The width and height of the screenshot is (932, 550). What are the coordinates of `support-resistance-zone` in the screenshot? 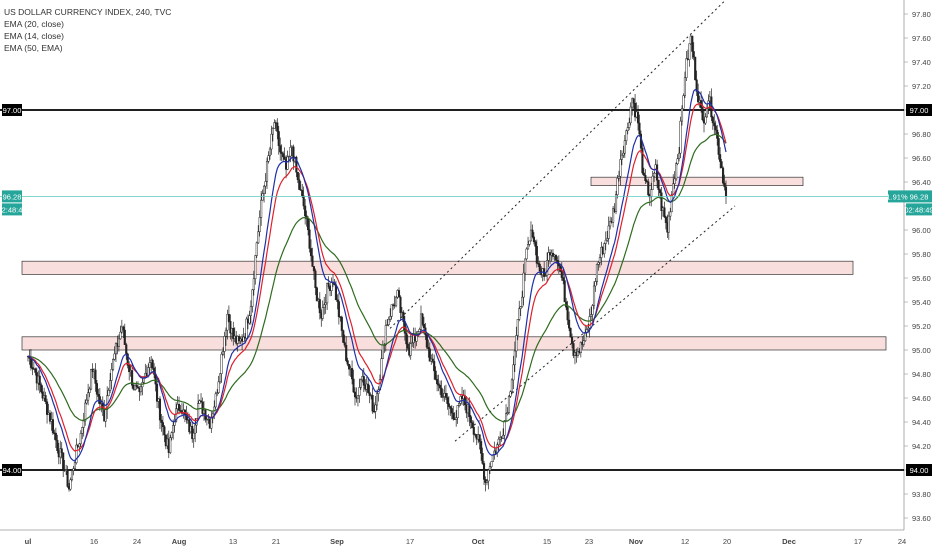 It's located at (697, 181).